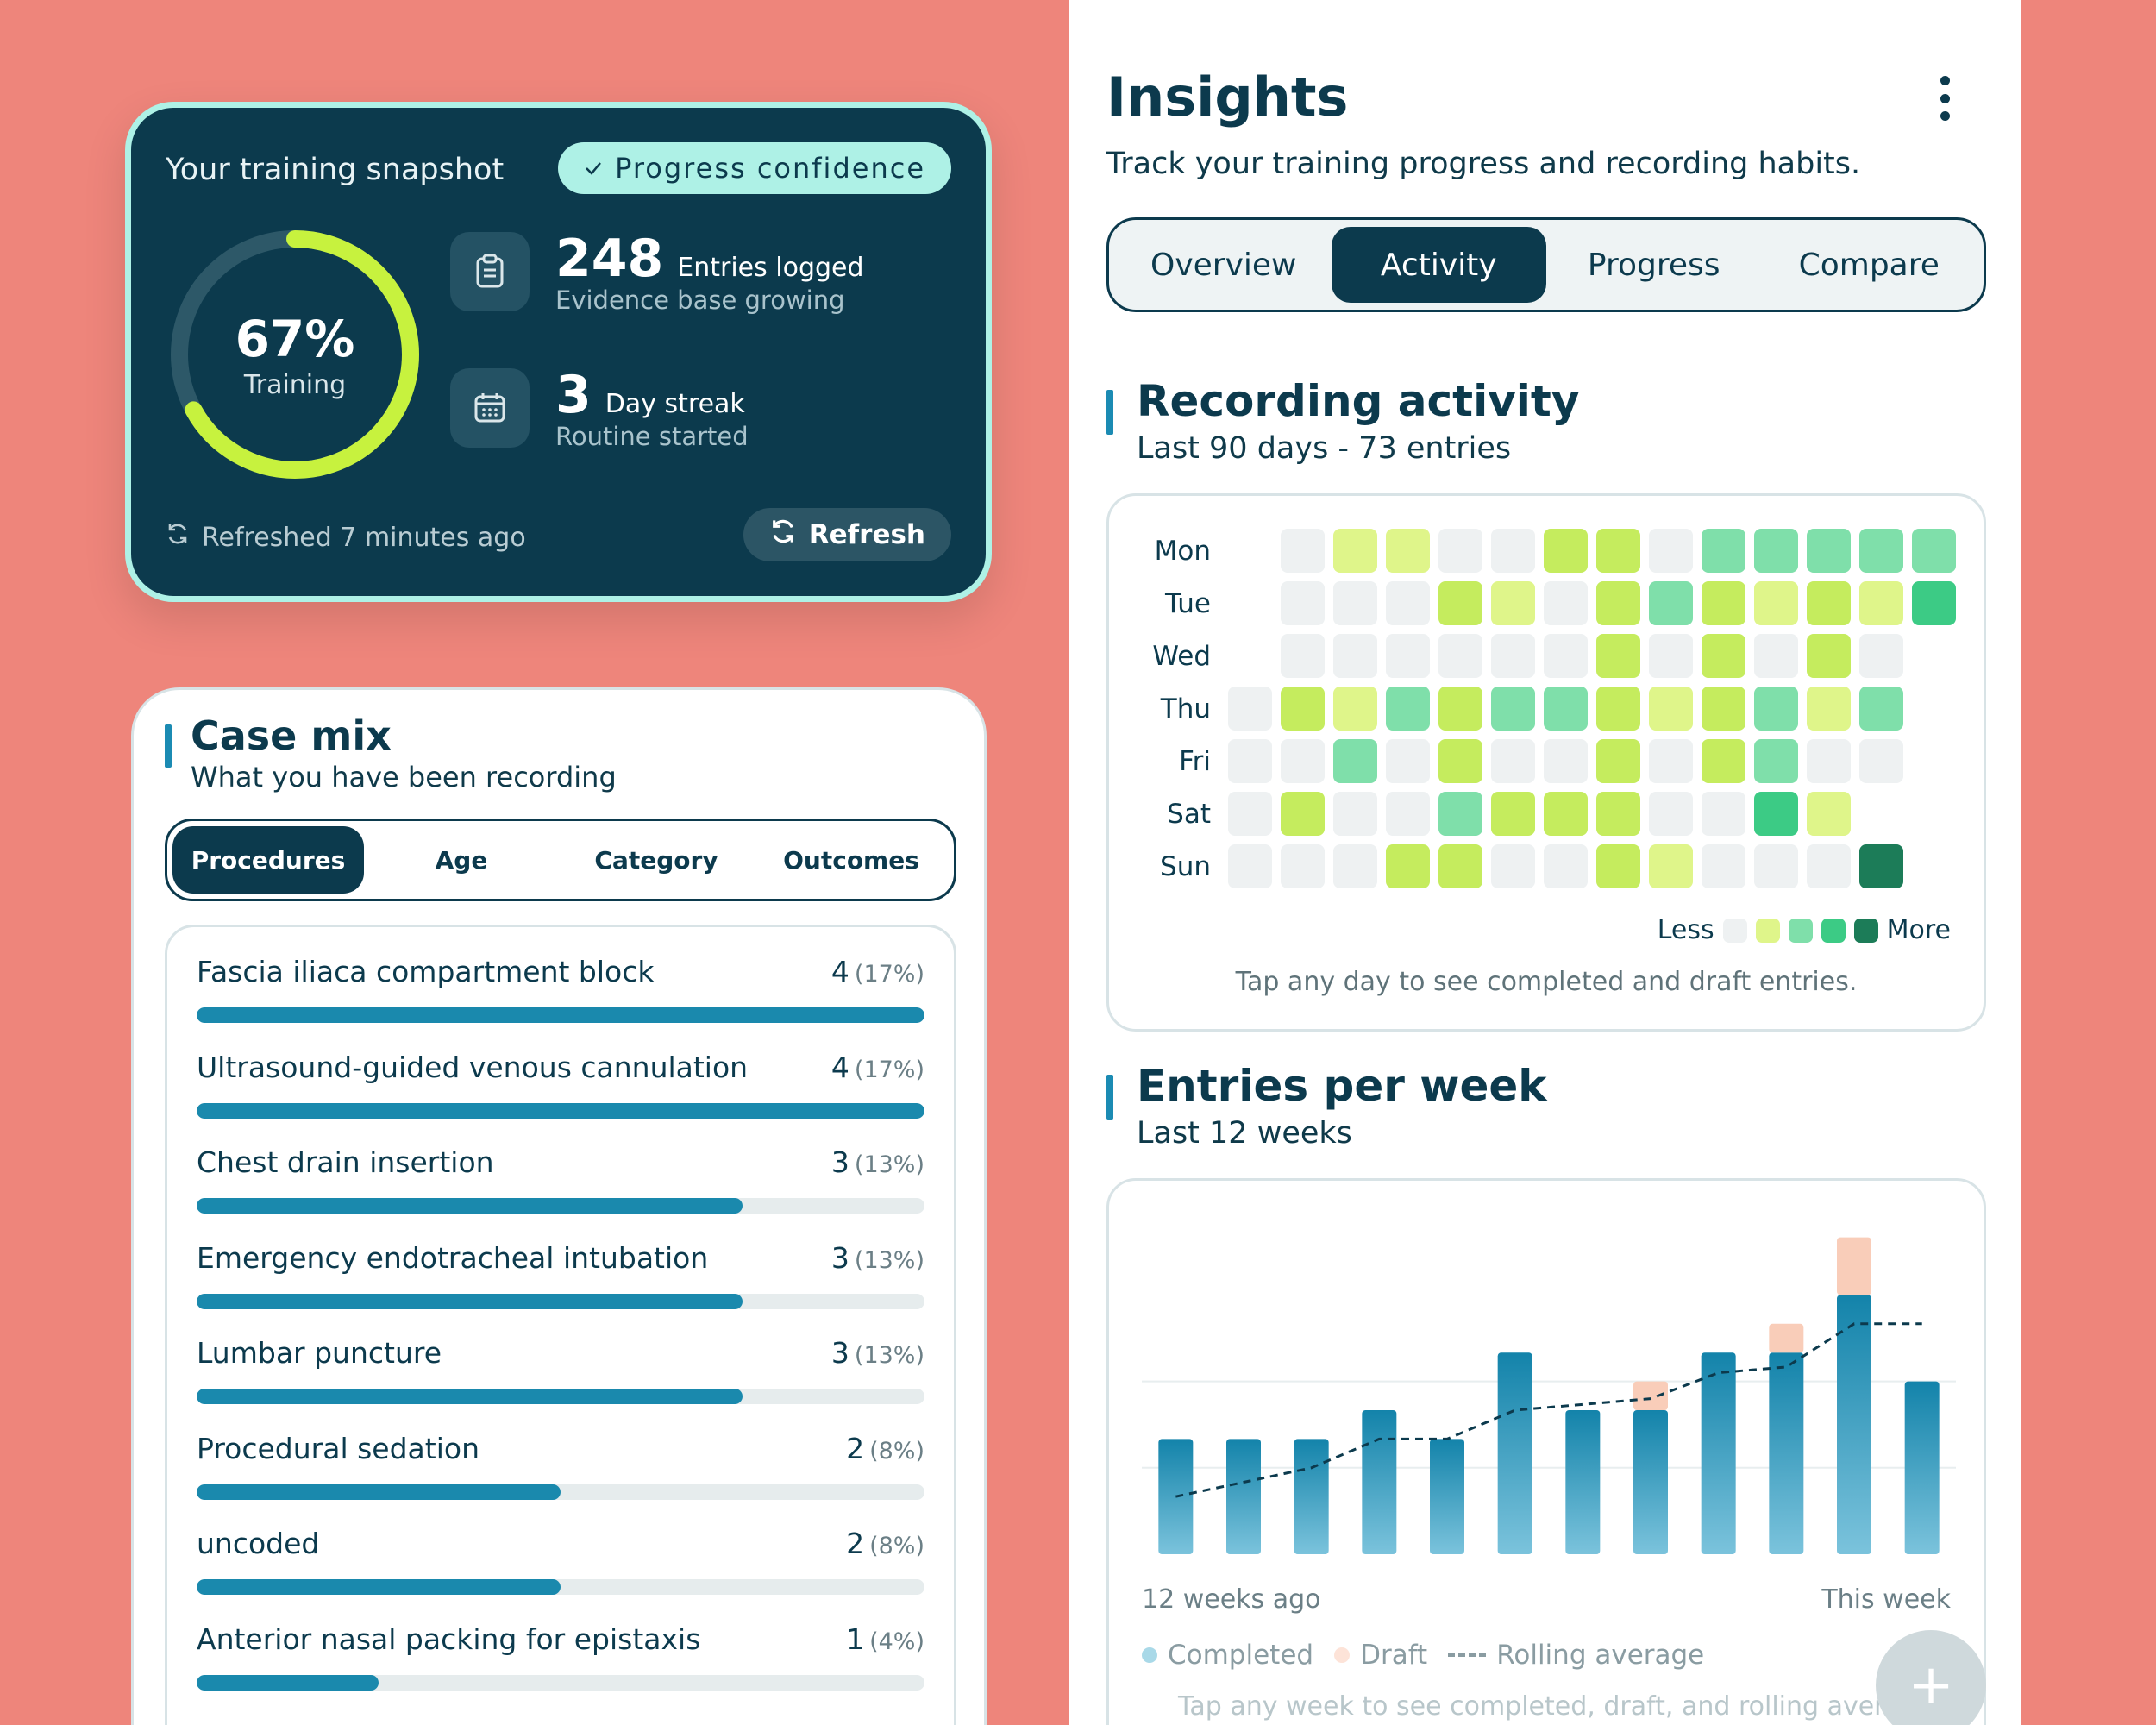 The image size is (2156, 1725). I want to click on tab-category: Category, so click(656, 860).